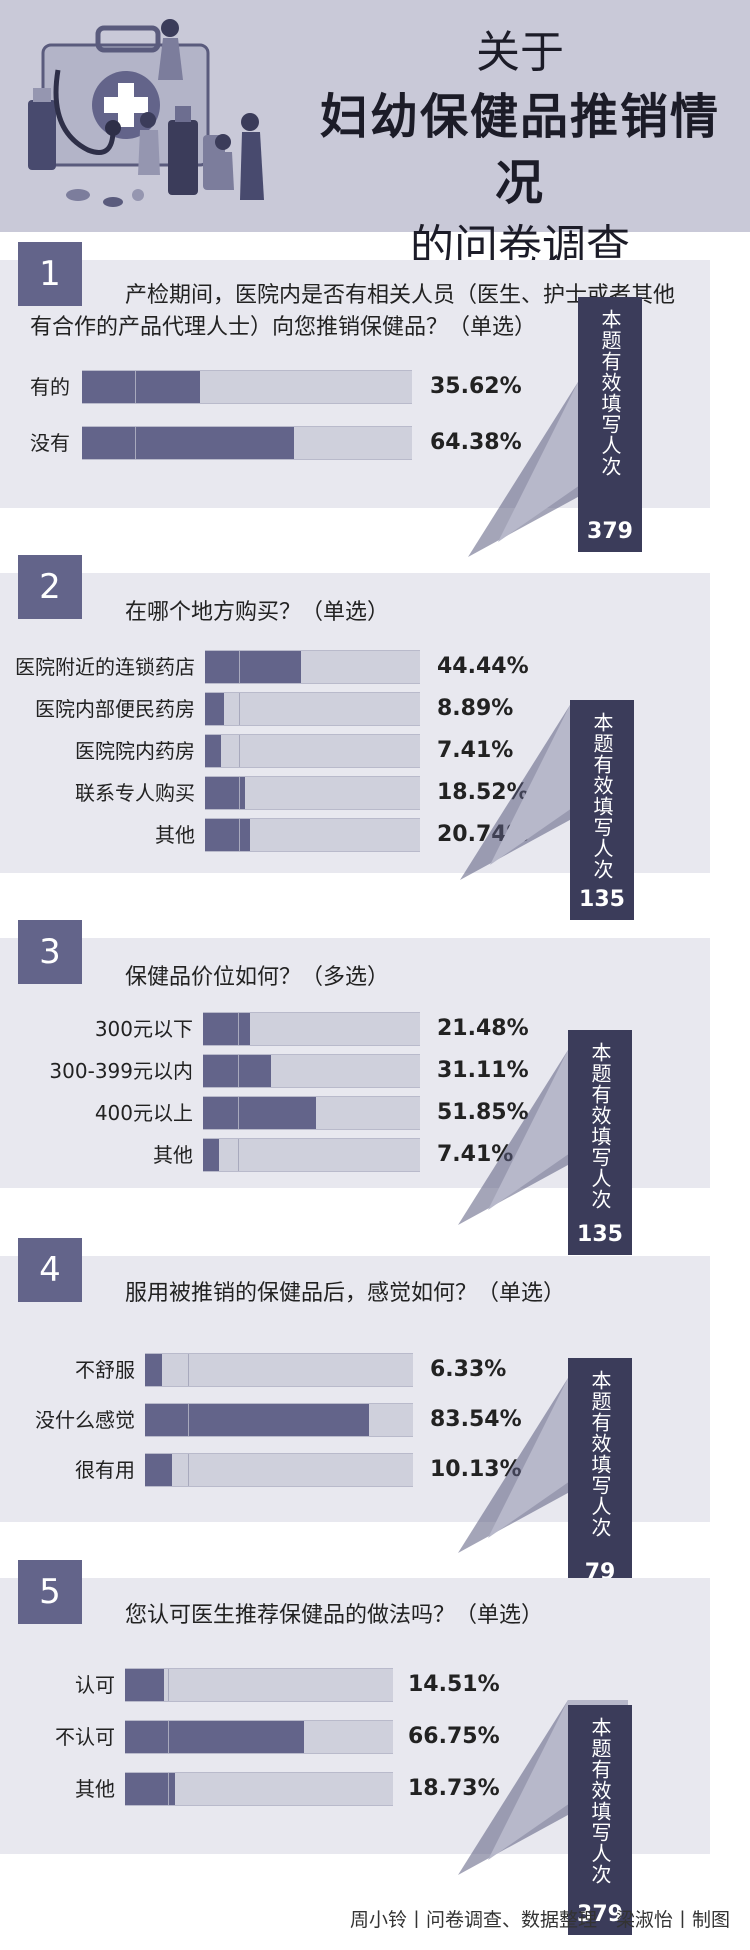 The width and height of the screenshot is (750, 1950). What do you see at coordinates (520, 52) in the screenshot?
I see `title-line-1: 关于` at bounding box center [520, 52].